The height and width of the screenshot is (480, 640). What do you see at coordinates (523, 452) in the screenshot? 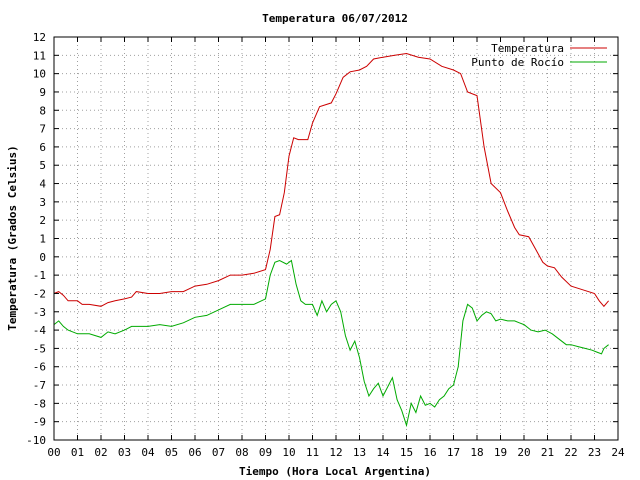
I see `x-tick-label: 20` at bounding box center [523, 452].